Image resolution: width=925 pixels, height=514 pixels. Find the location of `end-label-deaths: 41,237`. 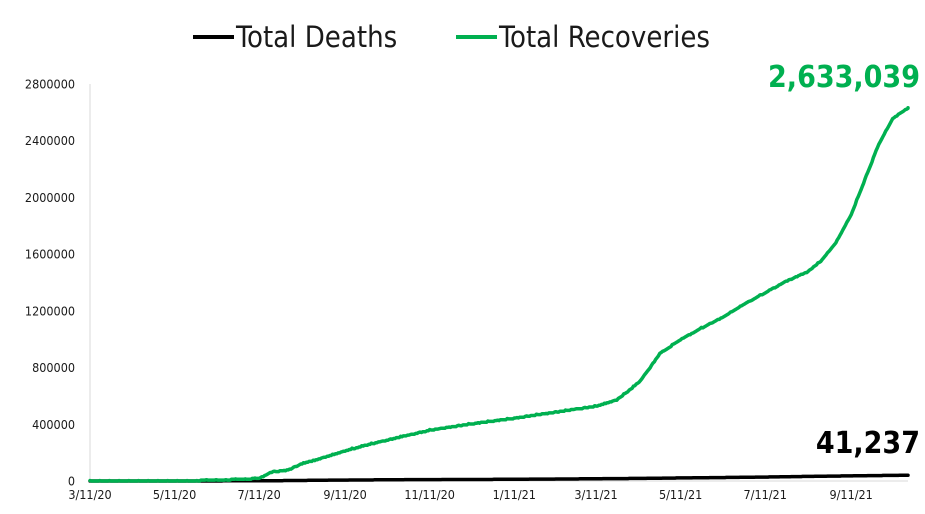

end-label-deaths: 41,237 is located at coordinates (868, 443).